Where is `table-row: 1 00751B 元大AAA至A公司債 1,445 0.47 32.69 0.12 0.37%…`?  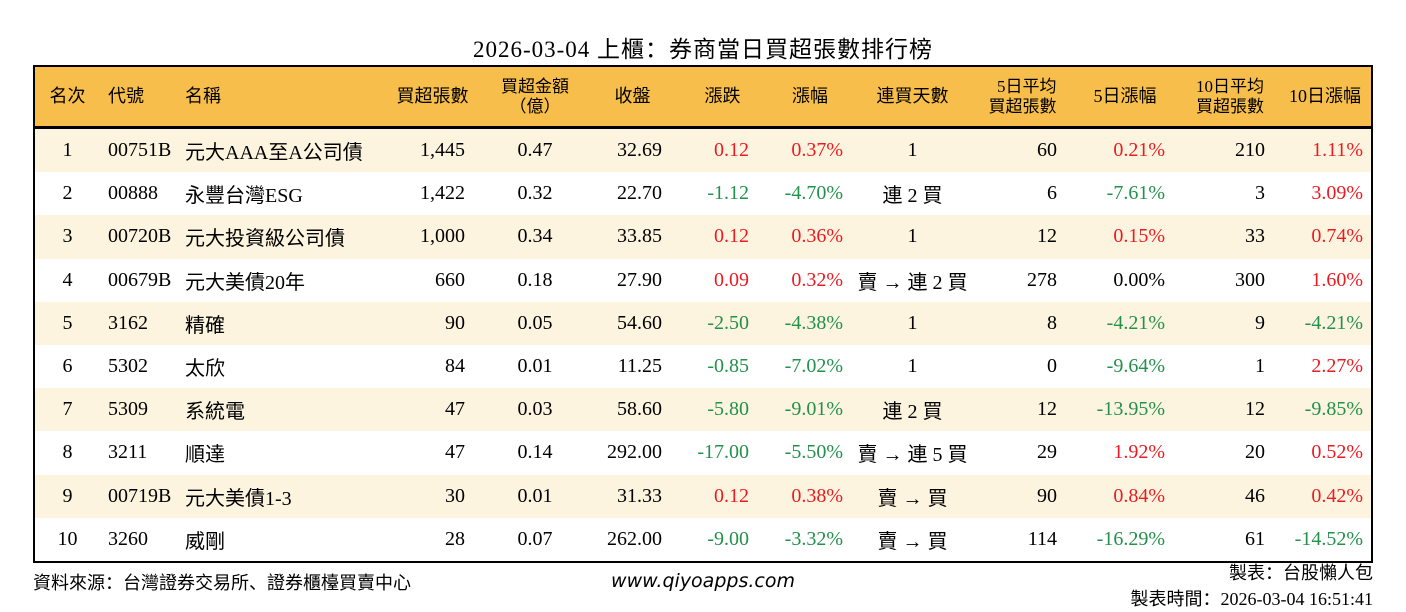 table-row: 1 00751B 元大AAA至A公司債 1,445 0.47 32.69 0.12 0.37%… is located at coordinates (703, 151).